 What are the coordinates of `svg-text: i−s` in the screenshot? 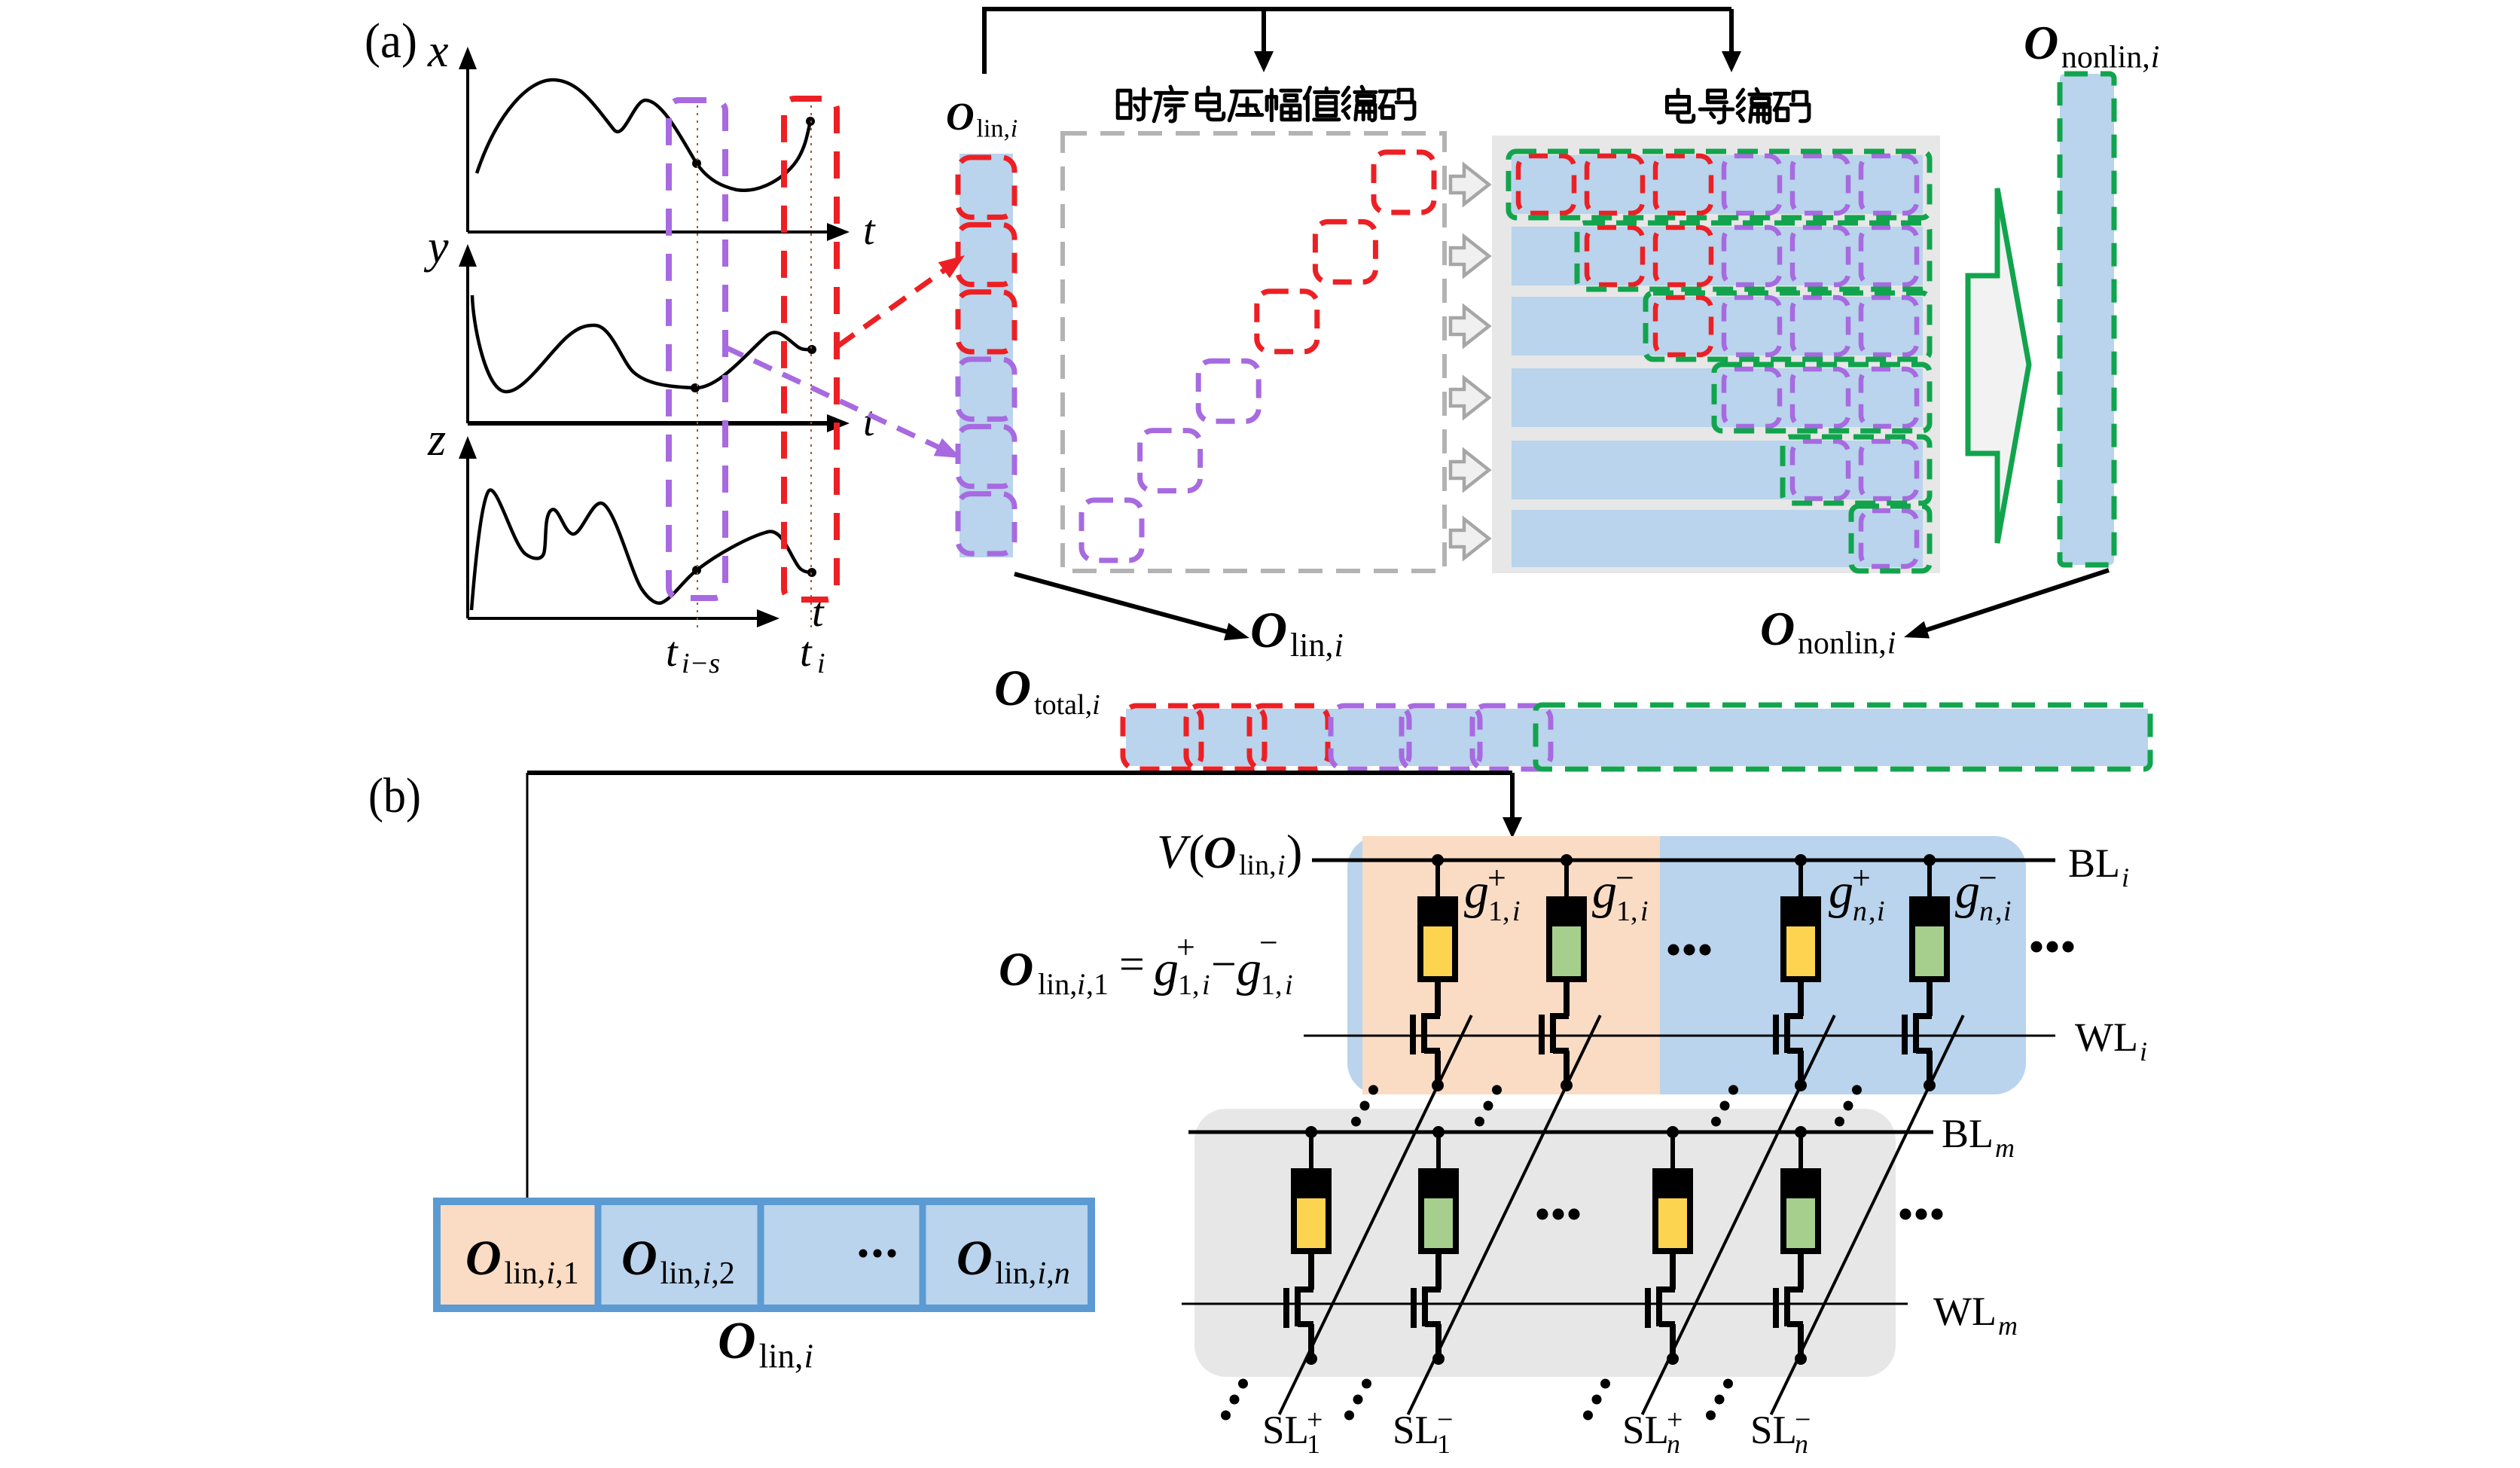 It's located at (701, 664).